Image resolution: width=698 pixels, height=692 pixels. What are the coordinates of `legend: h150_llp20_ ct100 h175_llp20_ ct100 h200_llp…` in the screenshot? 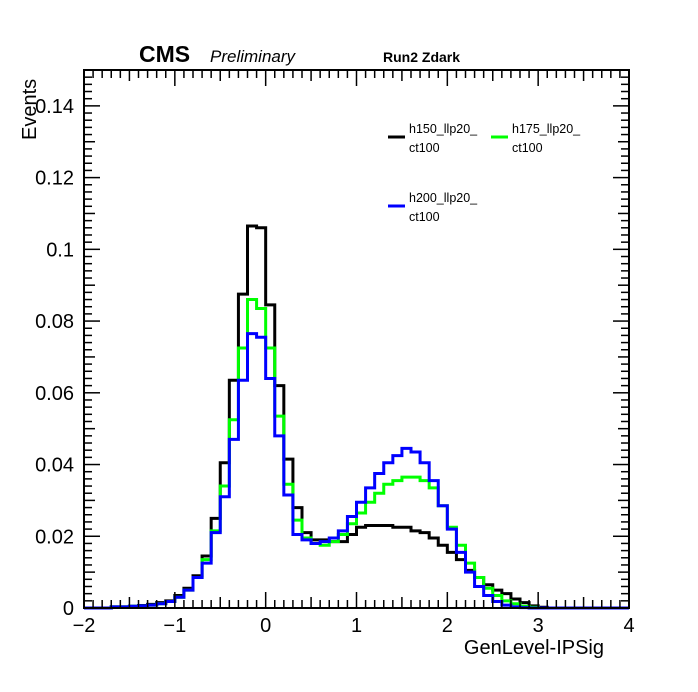 It's located at (484, 173).